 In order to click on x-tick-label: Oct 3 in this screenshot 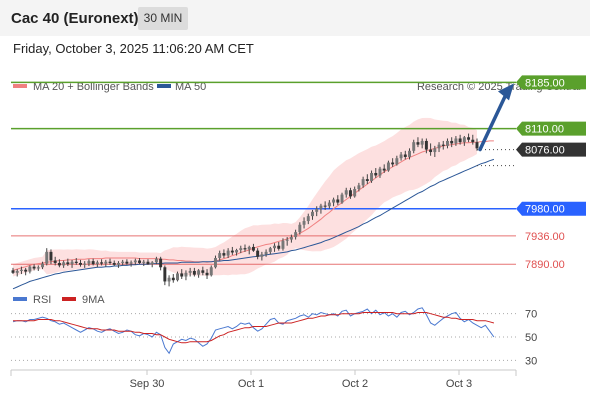, I will do `click(459, 384)`.